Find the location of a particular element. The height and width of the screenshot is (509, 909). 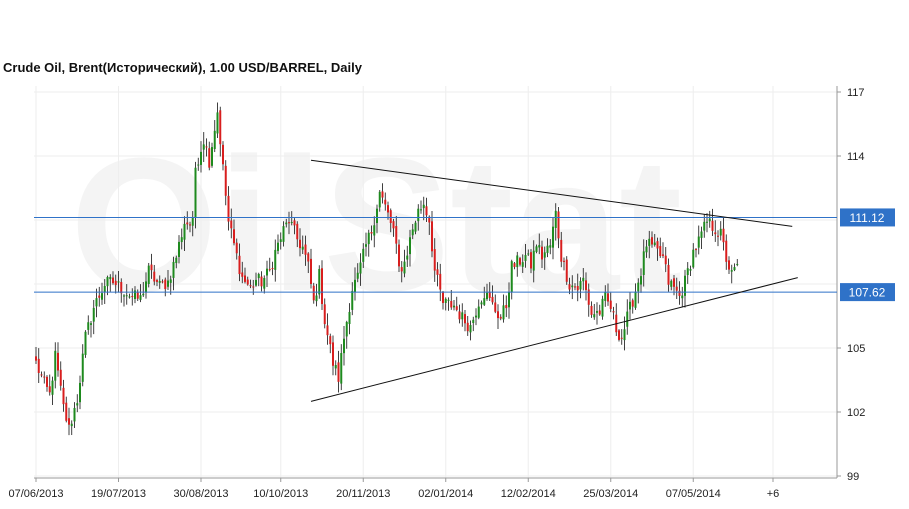

x-tick-label: 07/05/2014 is located at coordinates (693, 494).